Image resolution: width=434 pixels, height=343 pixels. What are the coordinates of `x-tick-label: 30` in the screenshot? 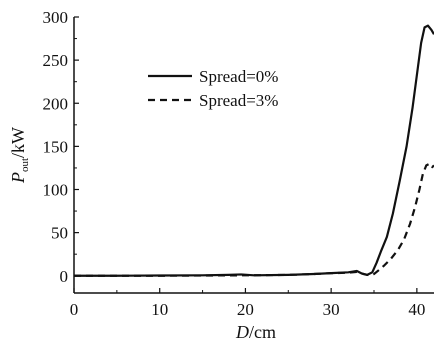 It's located at (331, 309).